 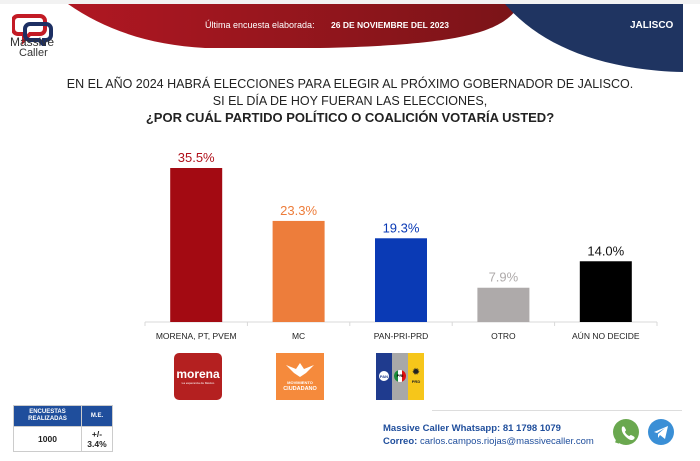 What do you see at coordinates (298, 210) in the screenshot?
I see `data-label-1: 23.3%` at bounding box center [298, 210].